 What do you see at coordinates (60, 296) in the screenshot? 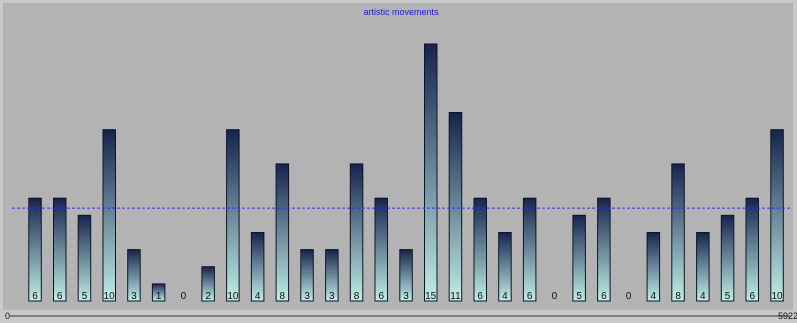
I see `bar-value-label-1: 6` at bounding box center [60, 296].